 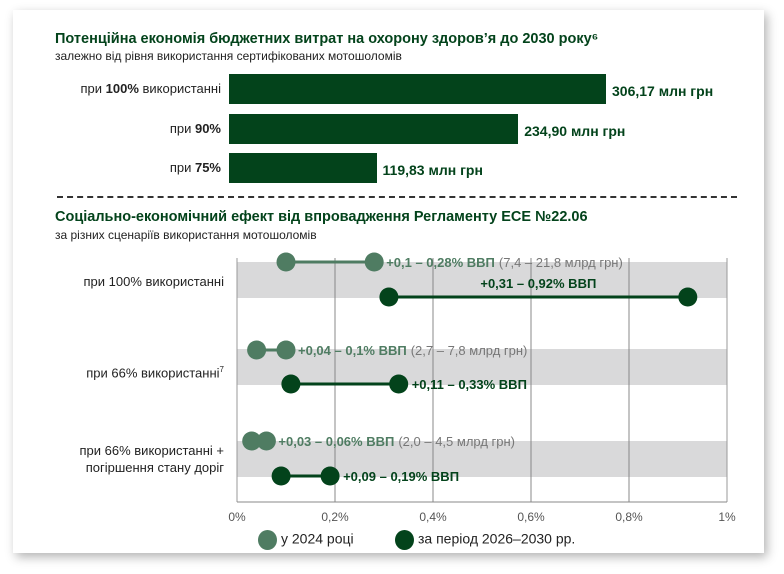 What do you see at coordinates (497, 538) in the screenshot?
I see `legend-label: за період 2026–2030 рр.` at bounding box center [497, 538].